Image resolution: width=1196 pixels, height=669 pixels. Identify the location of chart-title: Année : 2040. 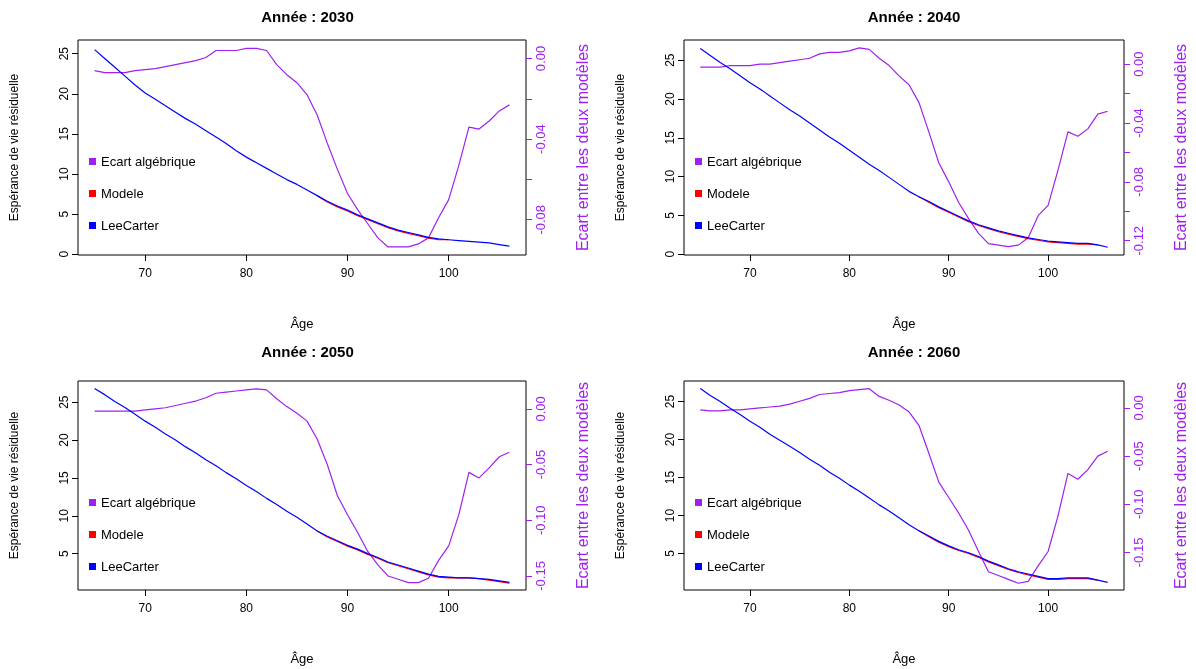
(914, 16).